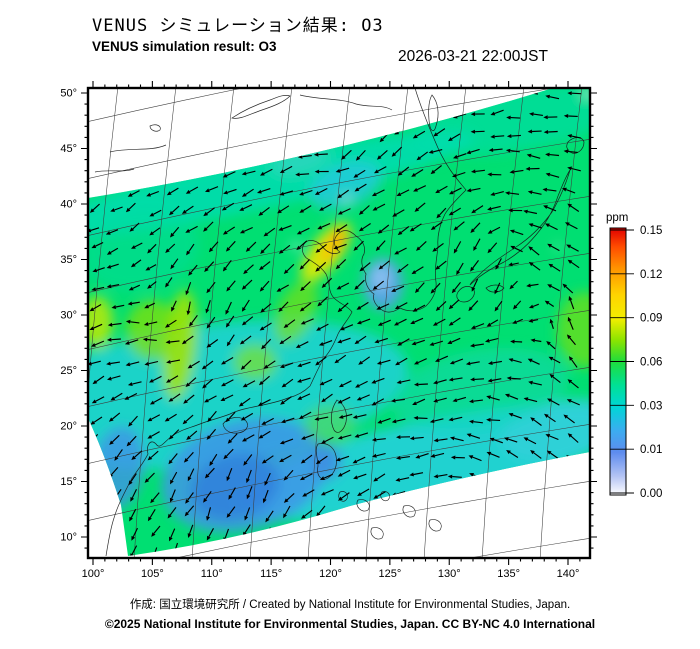  I want to click on field-region-yellow-green-patch-sichuan, so click(152, 330).